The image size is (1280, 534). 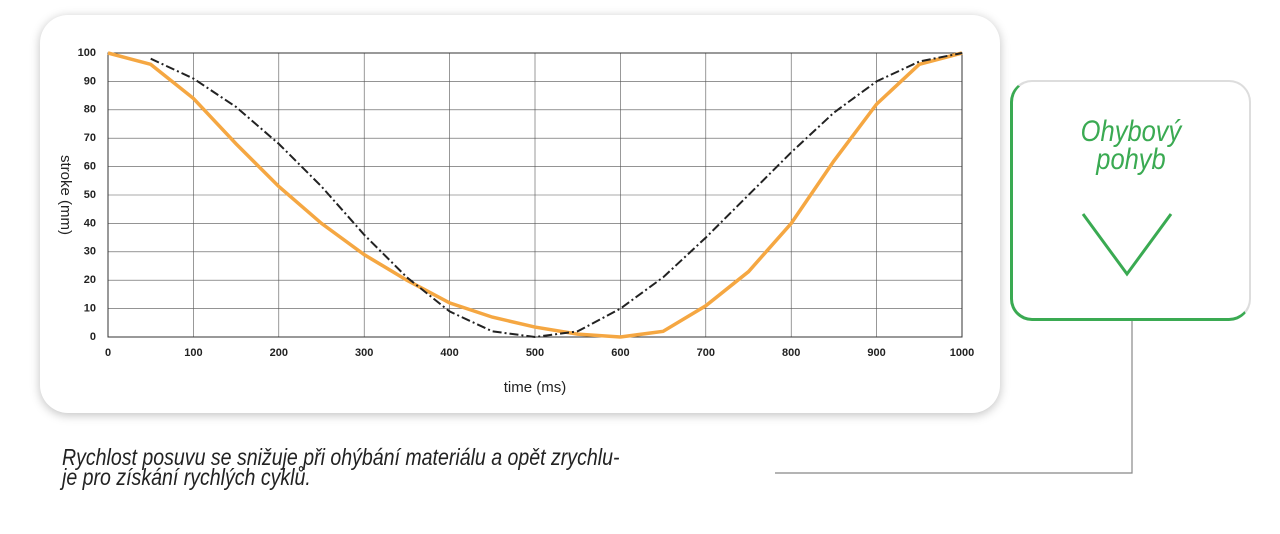 What do you see at coordinates (87, 53) in the screenshot?
I see `y-tick-label: 100` at bounding box center [87, 53].